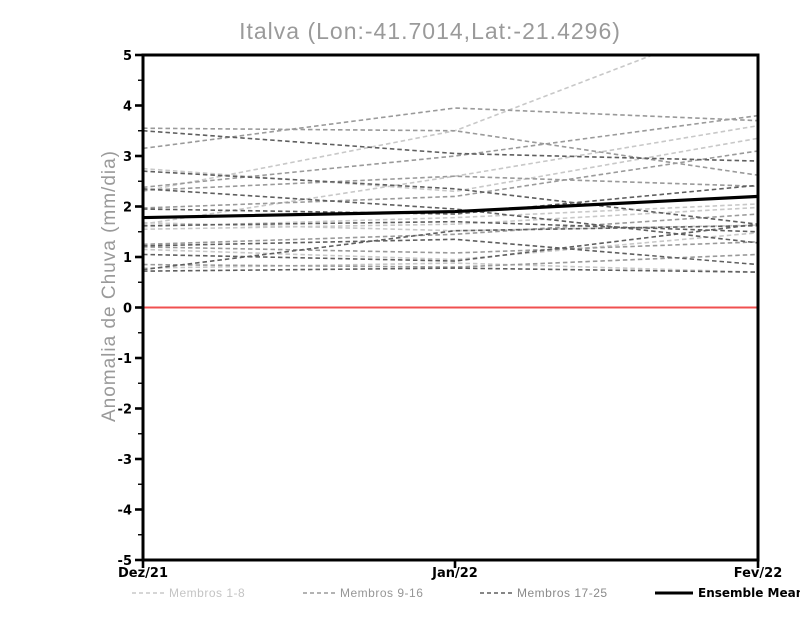 This screenshot has height=618, width=800. I want to click on y-tick-label: -2, so click(125, 410).